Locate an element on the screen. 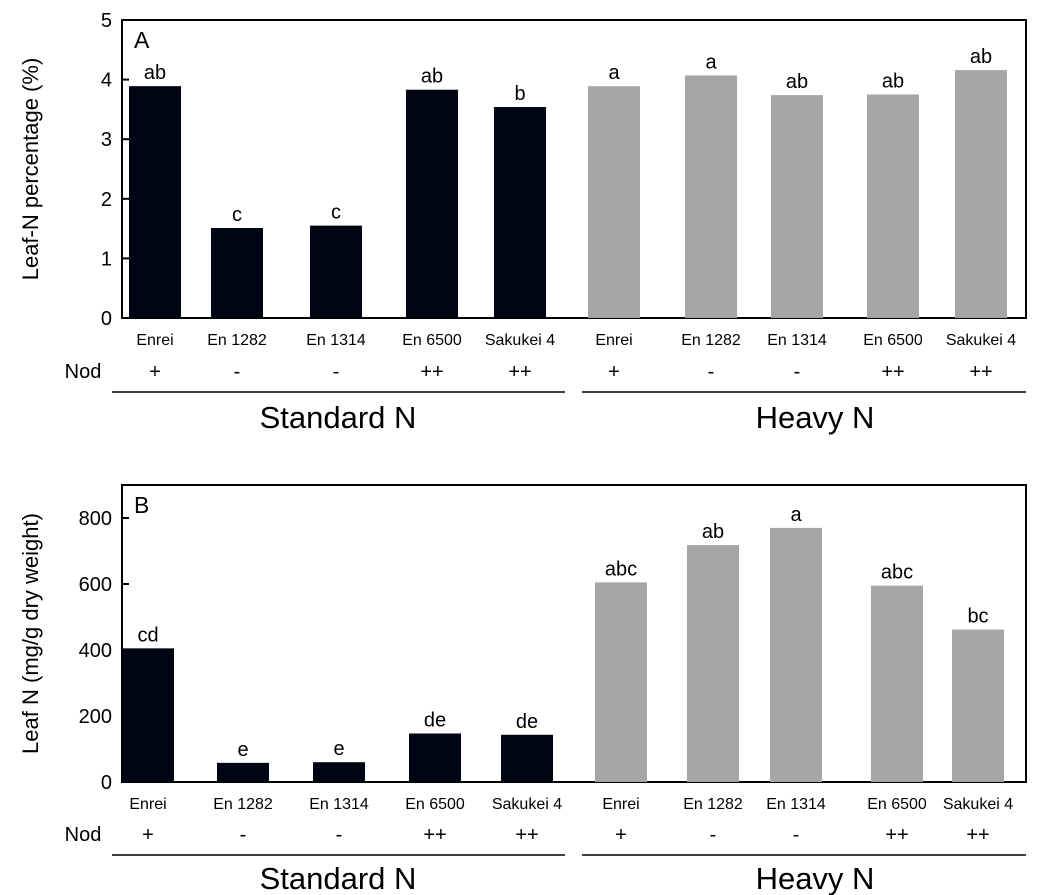 This screenshot has height=895, width=1038. significance-label: de is located at coordinates (435, 720).